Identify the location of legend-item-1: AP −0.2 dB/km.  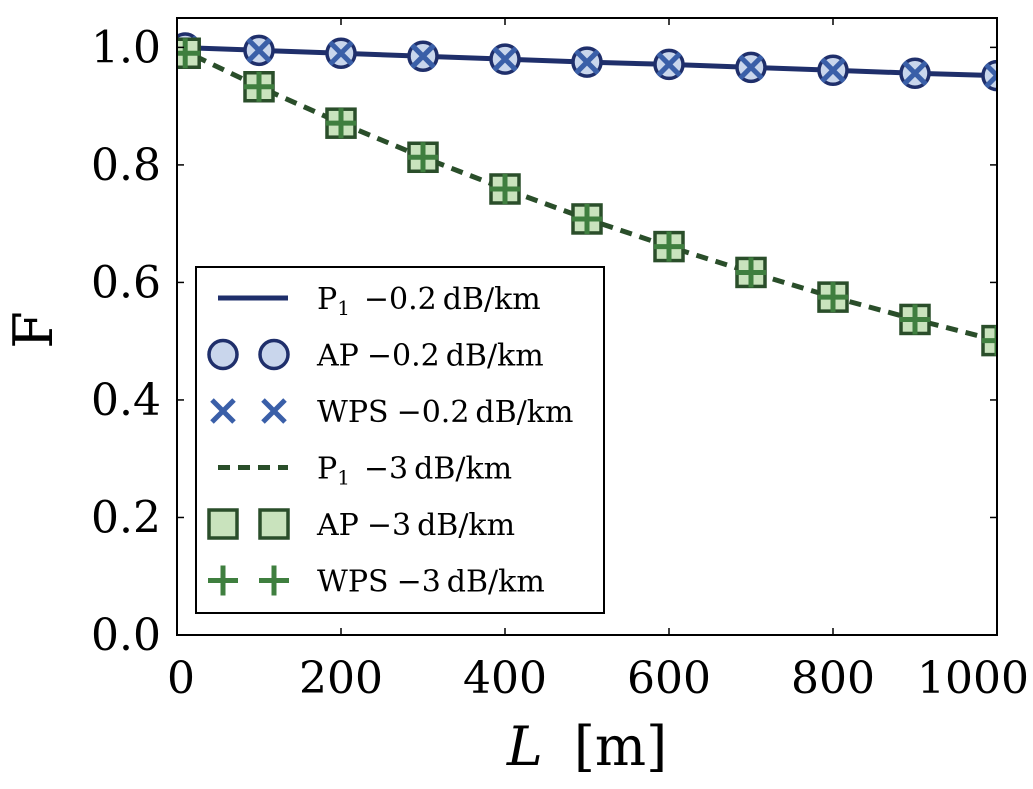
(375, 356).